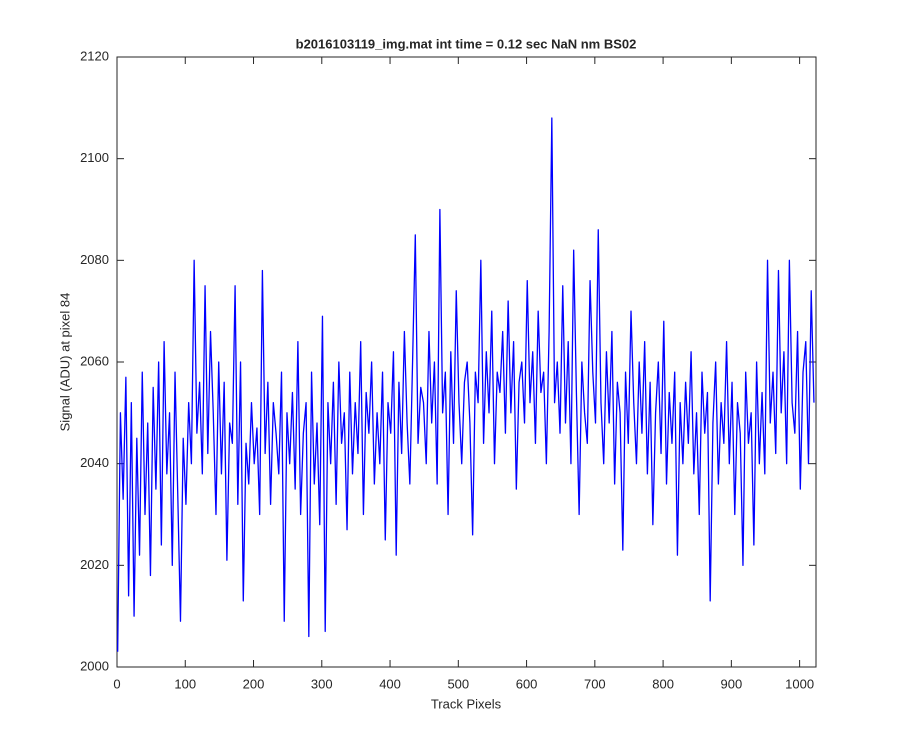 The image size is (900, 750). What do you see at coordinates (94, 462) in the screenshot?
I see `y-tick-label: 2040` at bounding box center [94, 462].